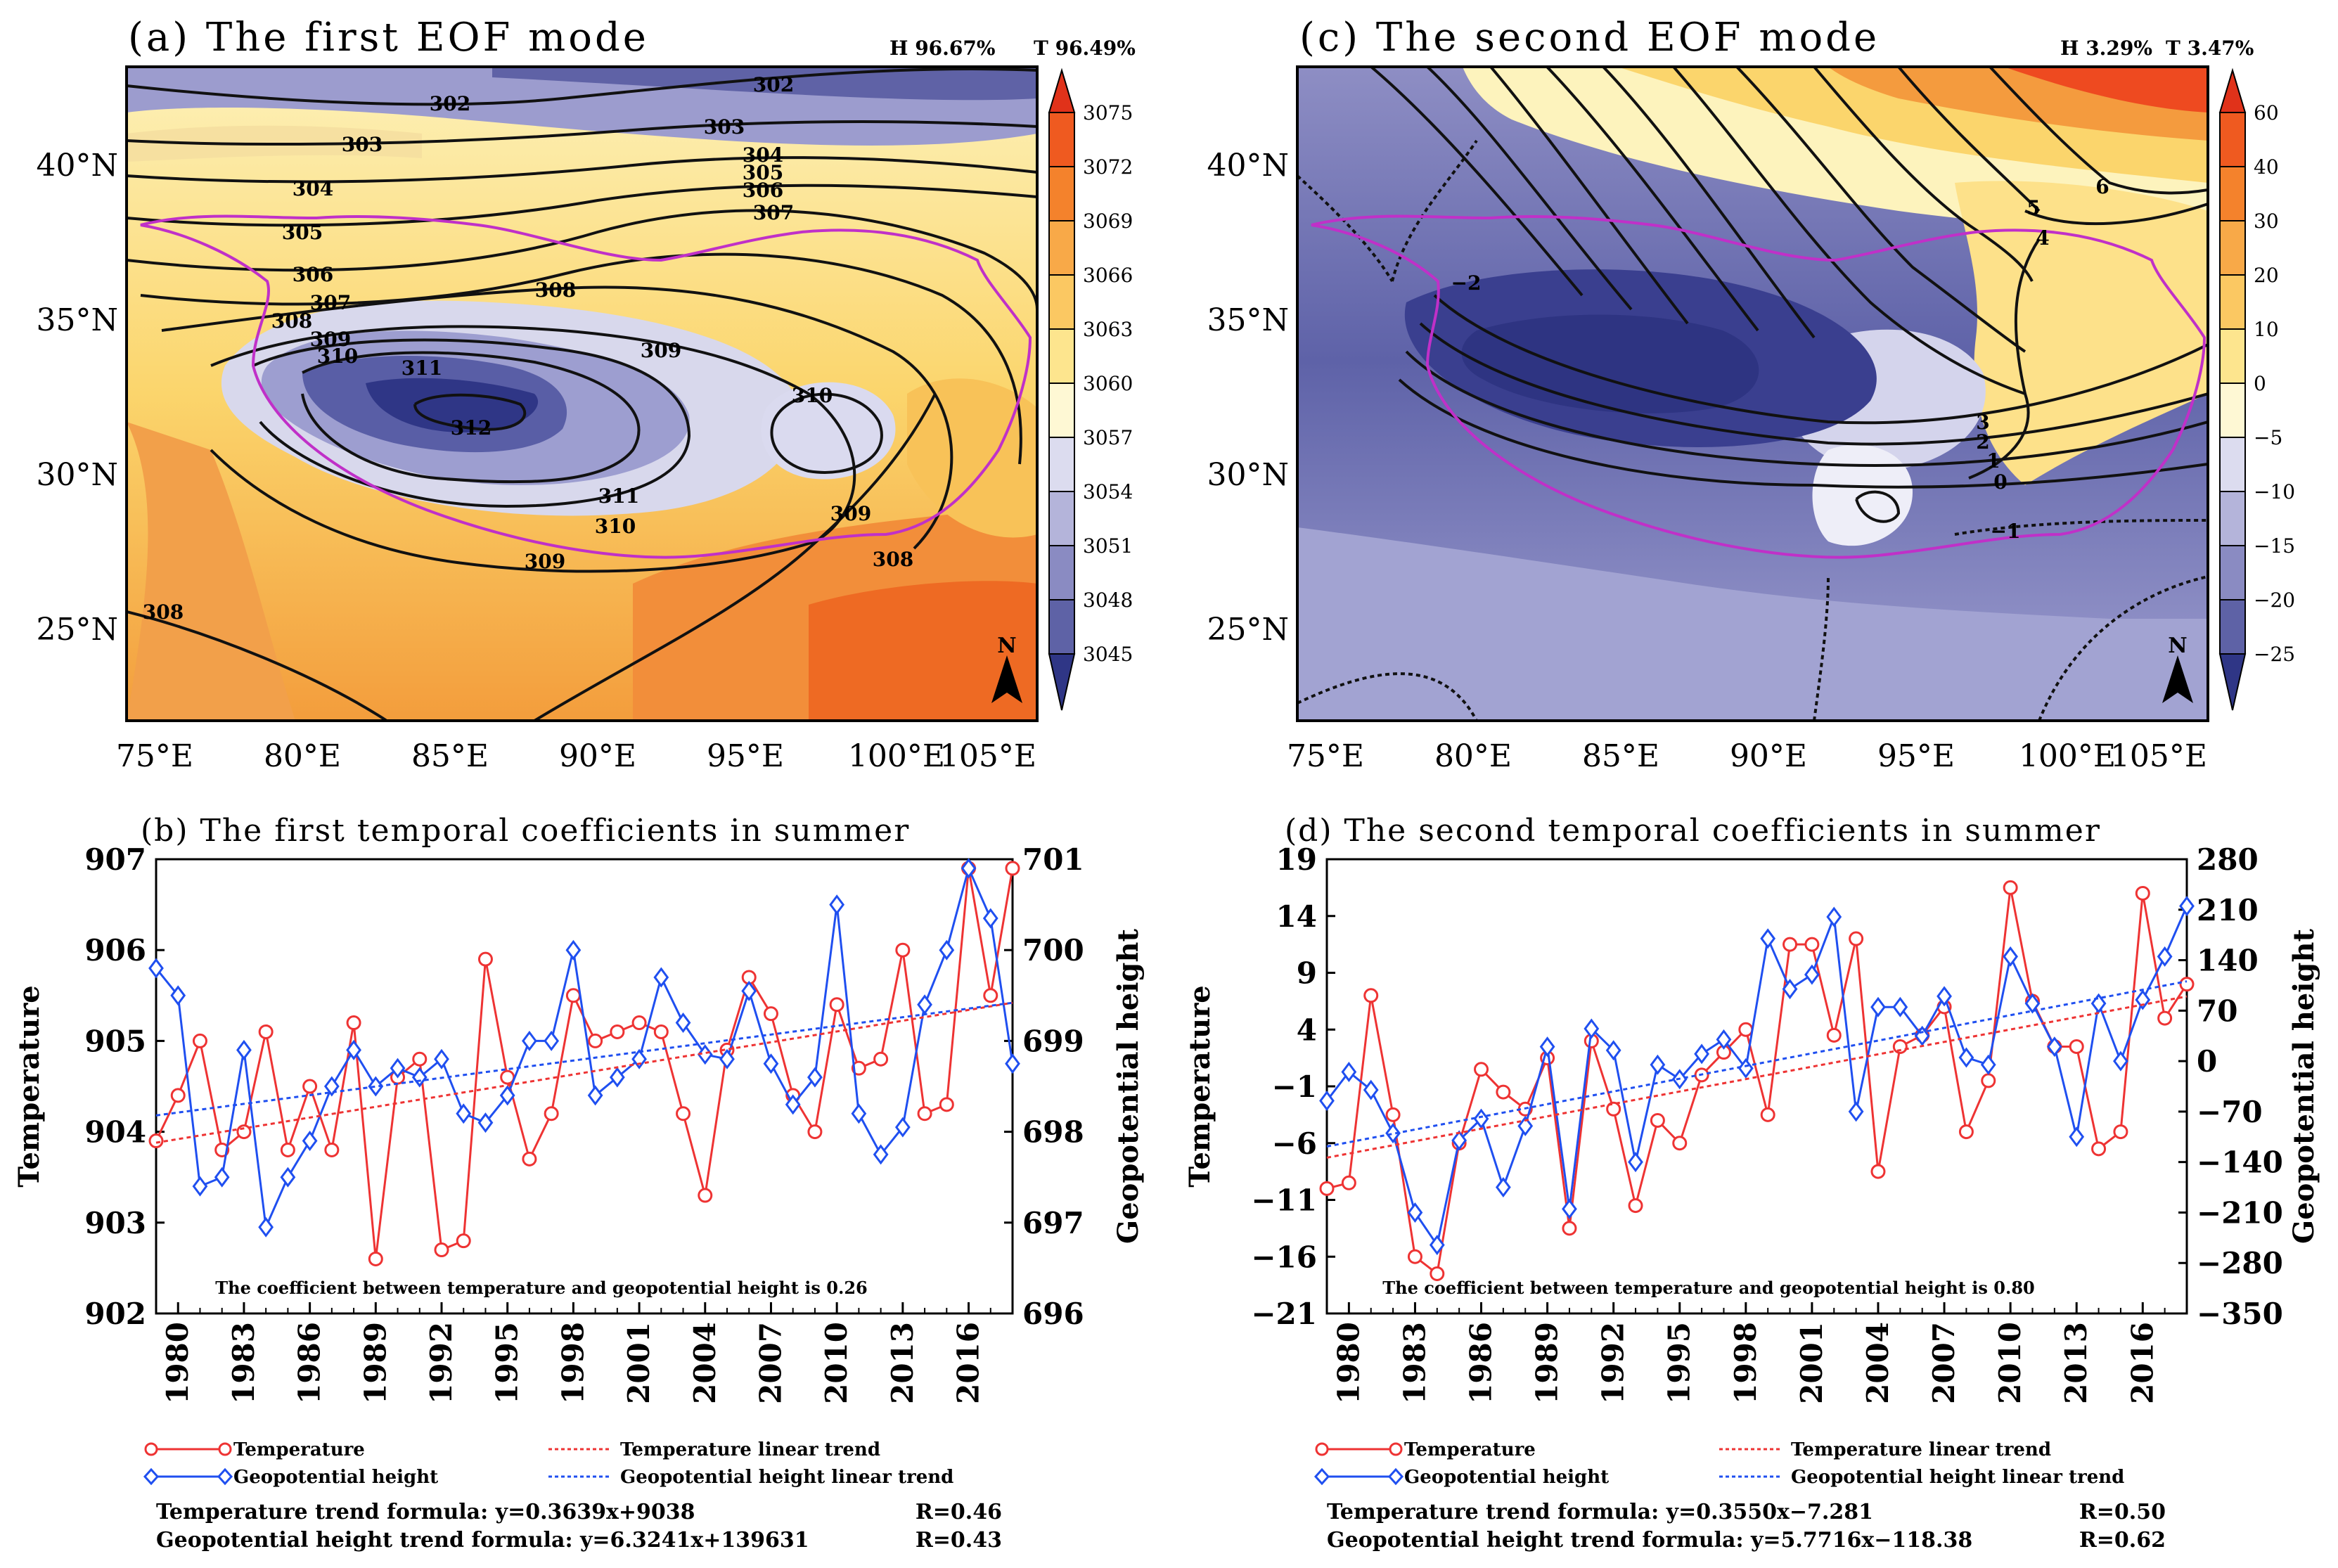 The height and width of the screenshot is (1568, 2338). What do you see at coordinates (2067, 756) in the screenshot?
I see `lon-label: 100°E` at bounding box center [2067, 756].